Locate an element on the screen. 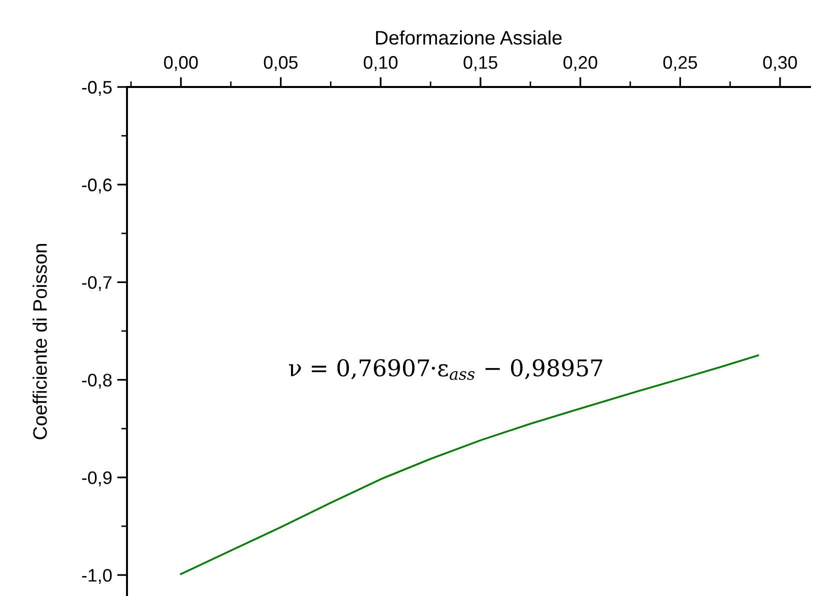 The image size is (820, 596). y-tick-label: -0,7 is located at coordinates (97, 284).